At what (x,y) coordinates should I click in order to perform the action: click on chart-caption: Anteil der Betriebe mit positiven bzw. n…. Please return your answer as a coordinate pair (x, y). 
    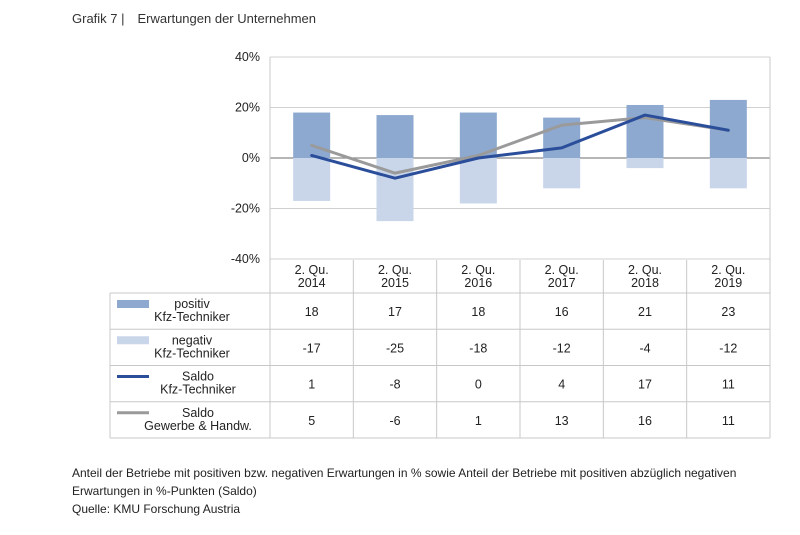
    Looking at the image, I should click on (422, 491).